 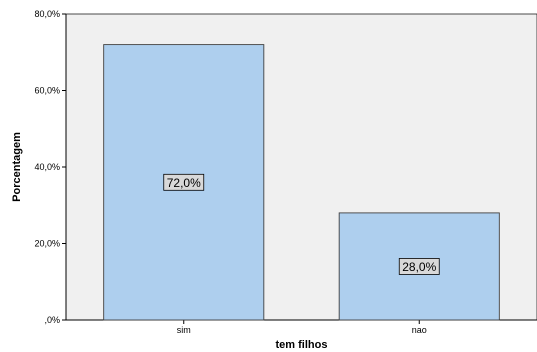 What do you see at coordinates (47, 167) in the screenshot?
I see `y-tick-label: 40,0%` at bounding box center [47, 167].